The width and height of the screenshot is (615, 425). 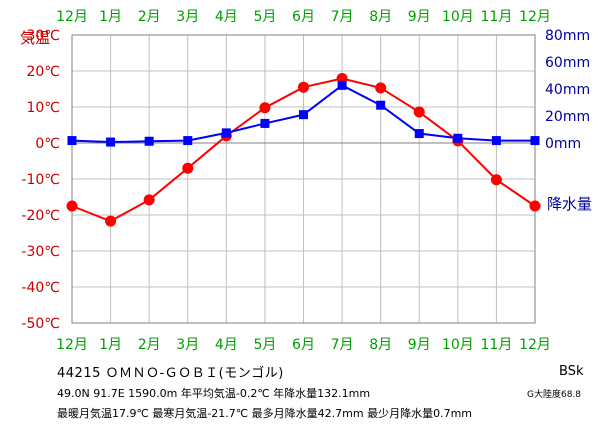 I want to click on temperature-tick-label: -40℃, so click(x=40, y=288).